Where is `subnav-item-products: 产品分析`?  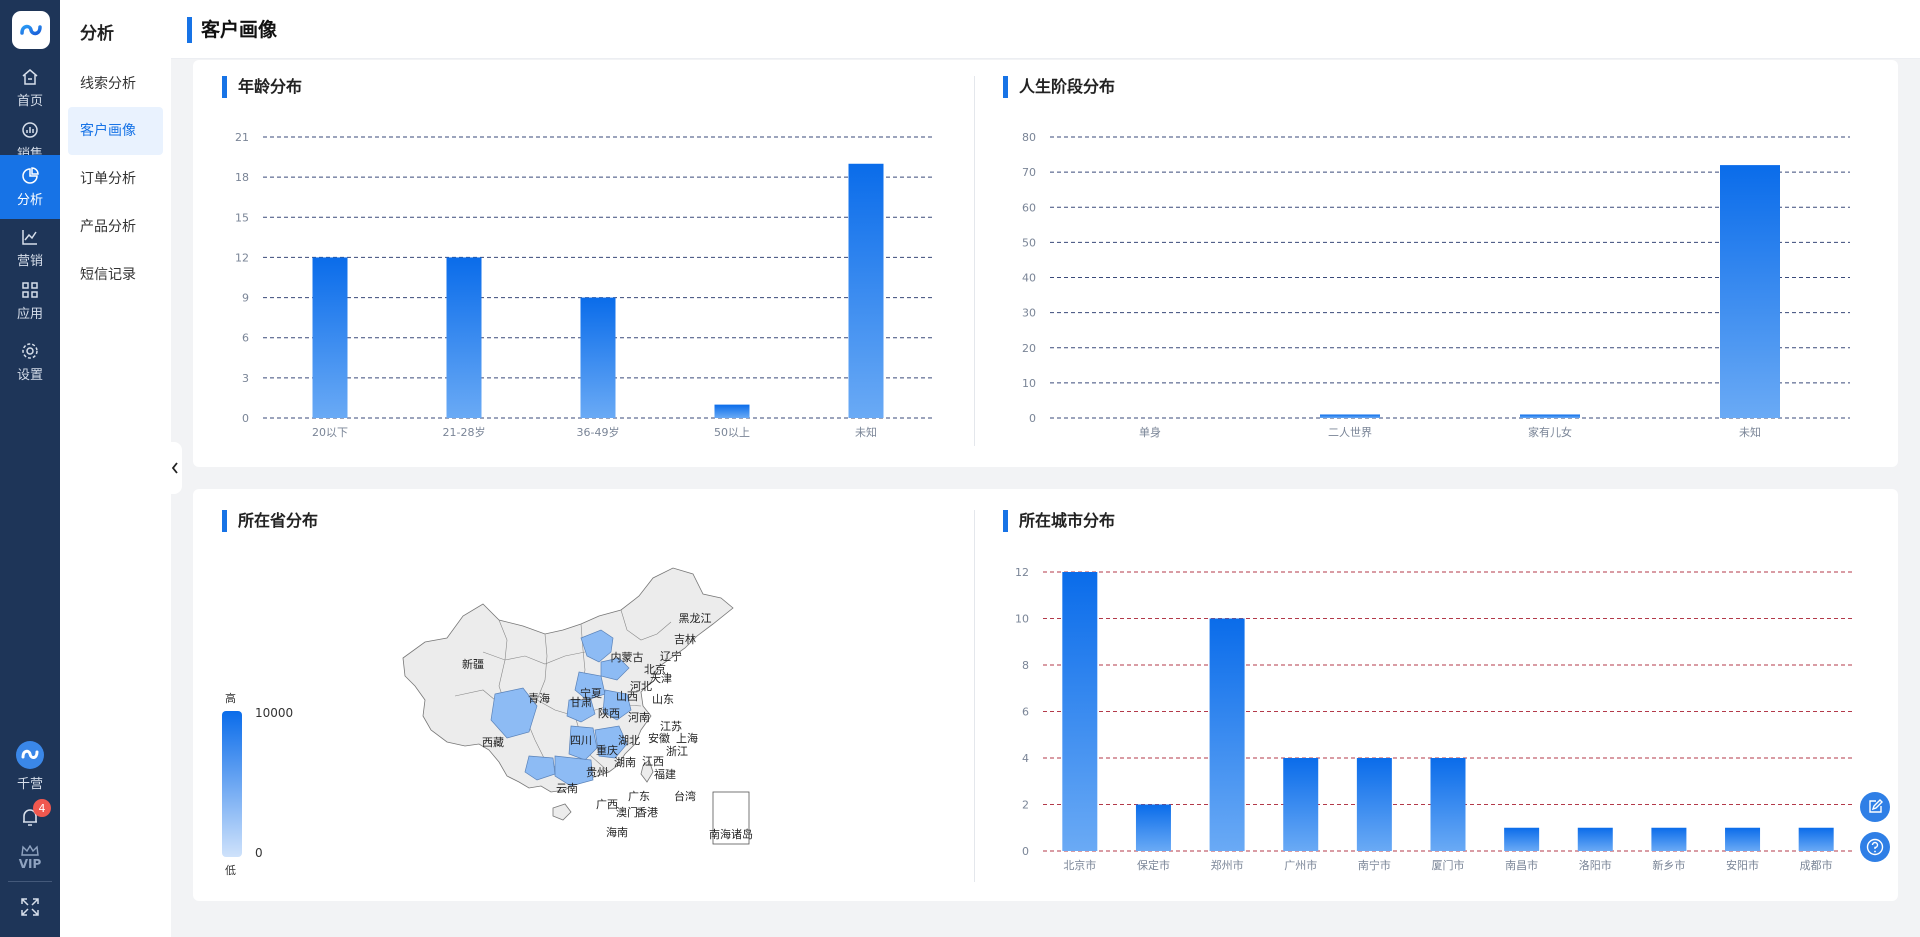
subnav-item-products: 产品分析 is located at coordinates (108, 227).